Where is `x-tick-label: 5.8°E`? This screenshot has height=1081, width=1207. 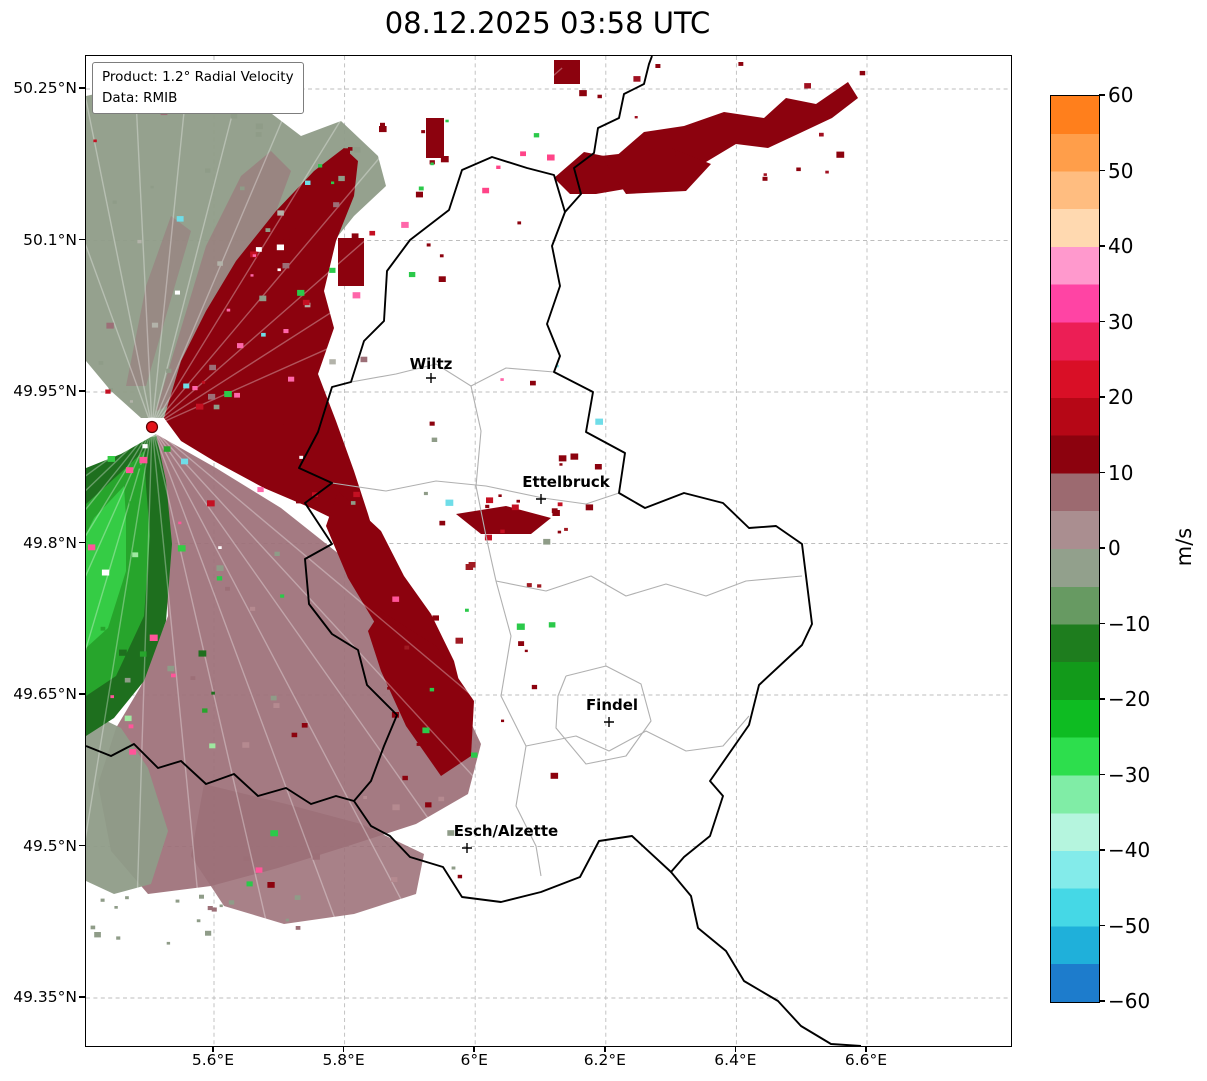 x-tick-label: 5.8°E is located at coordinates (343, 1060).